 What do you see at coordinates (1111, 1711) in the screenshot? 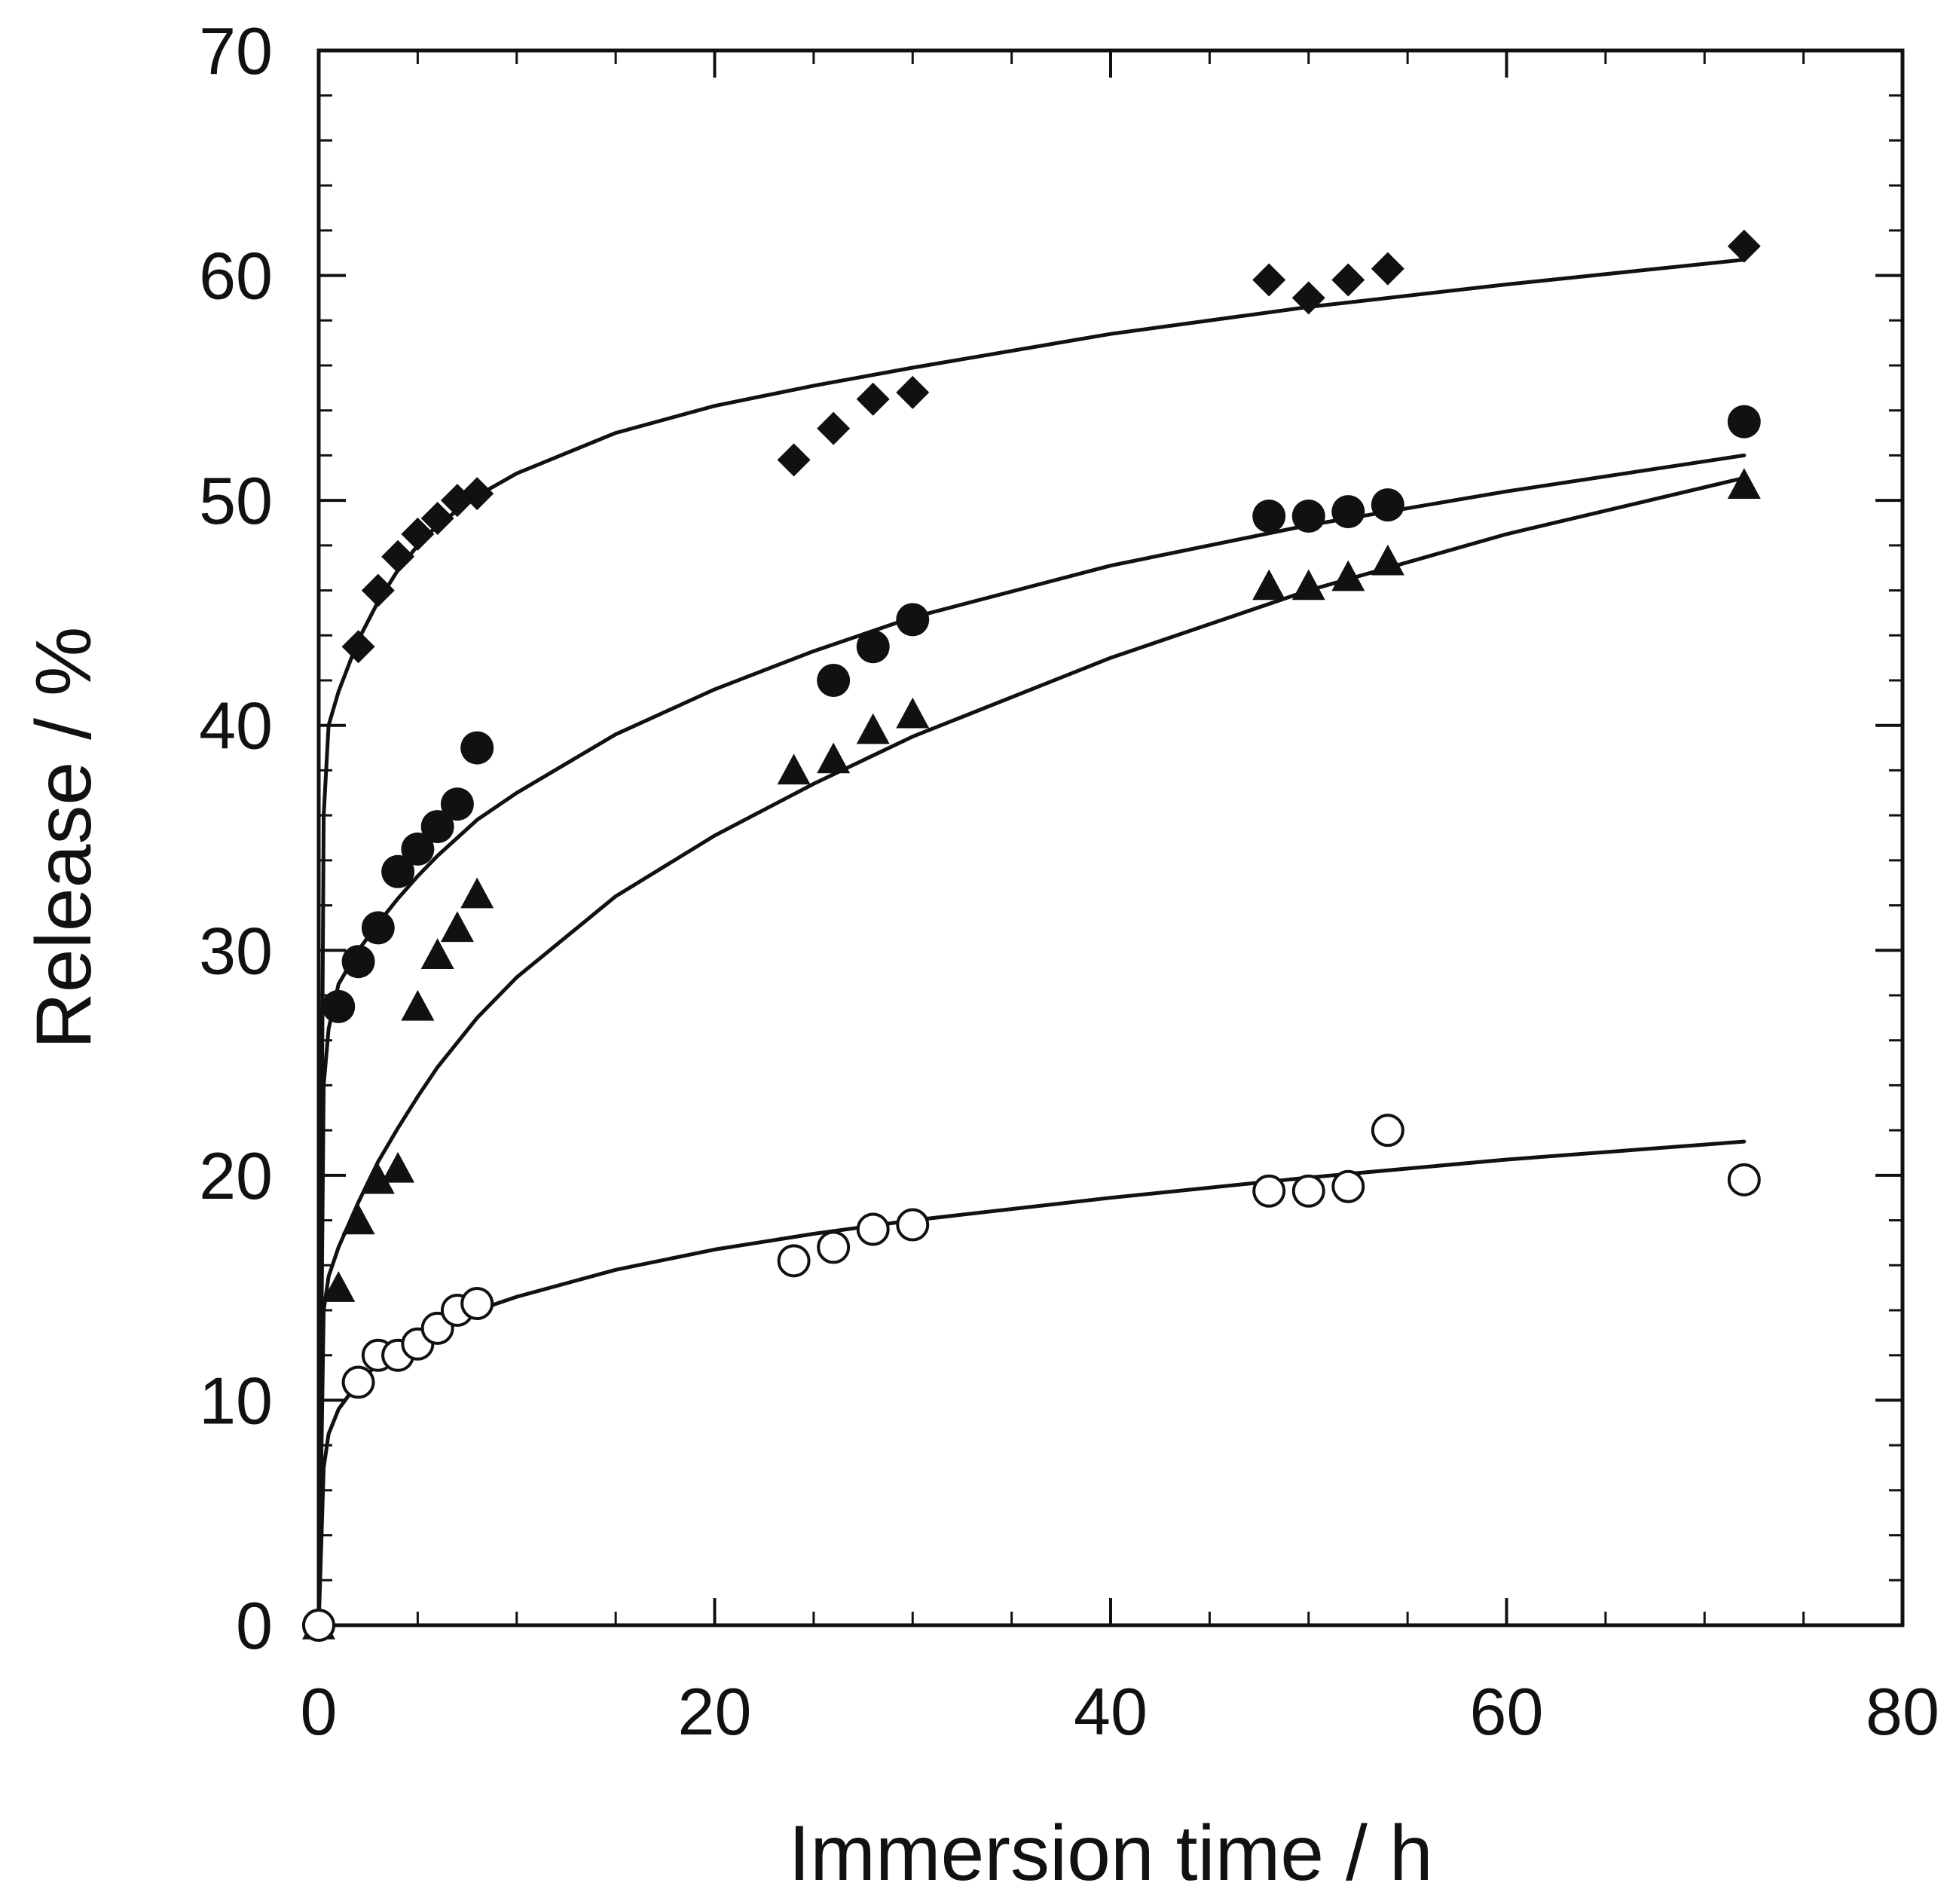
I see `x-tick-label: 40` at bounding box center [1111, 1711].